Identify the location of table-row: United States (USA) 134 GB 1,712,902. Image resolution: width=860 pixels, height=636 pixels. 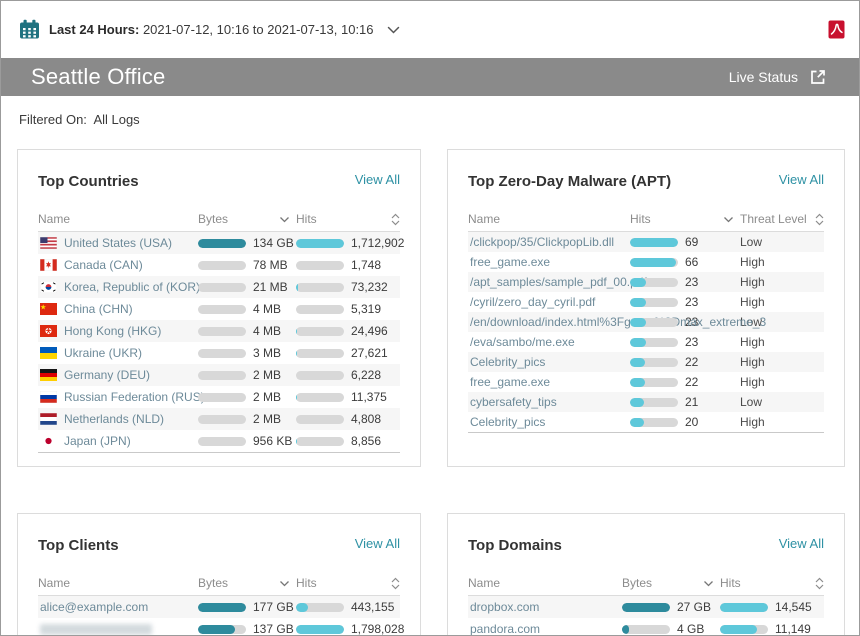
(221, 243).